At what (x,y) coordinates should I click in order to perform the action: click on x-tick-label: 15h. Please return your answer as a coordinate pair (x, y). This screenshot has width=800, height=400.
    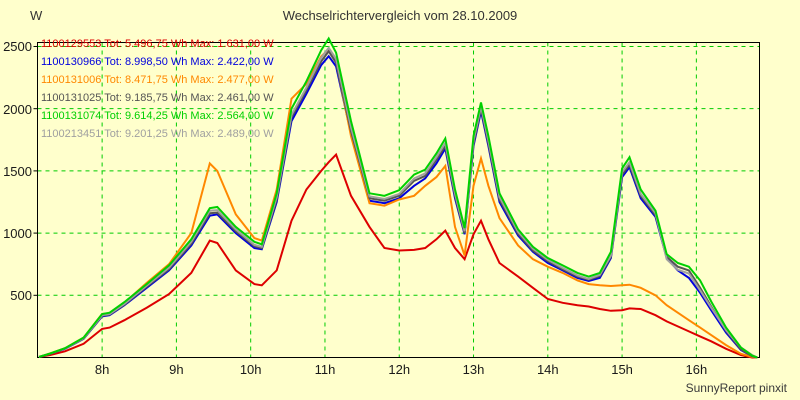
    Looking at the image, I should click on (622, 369).